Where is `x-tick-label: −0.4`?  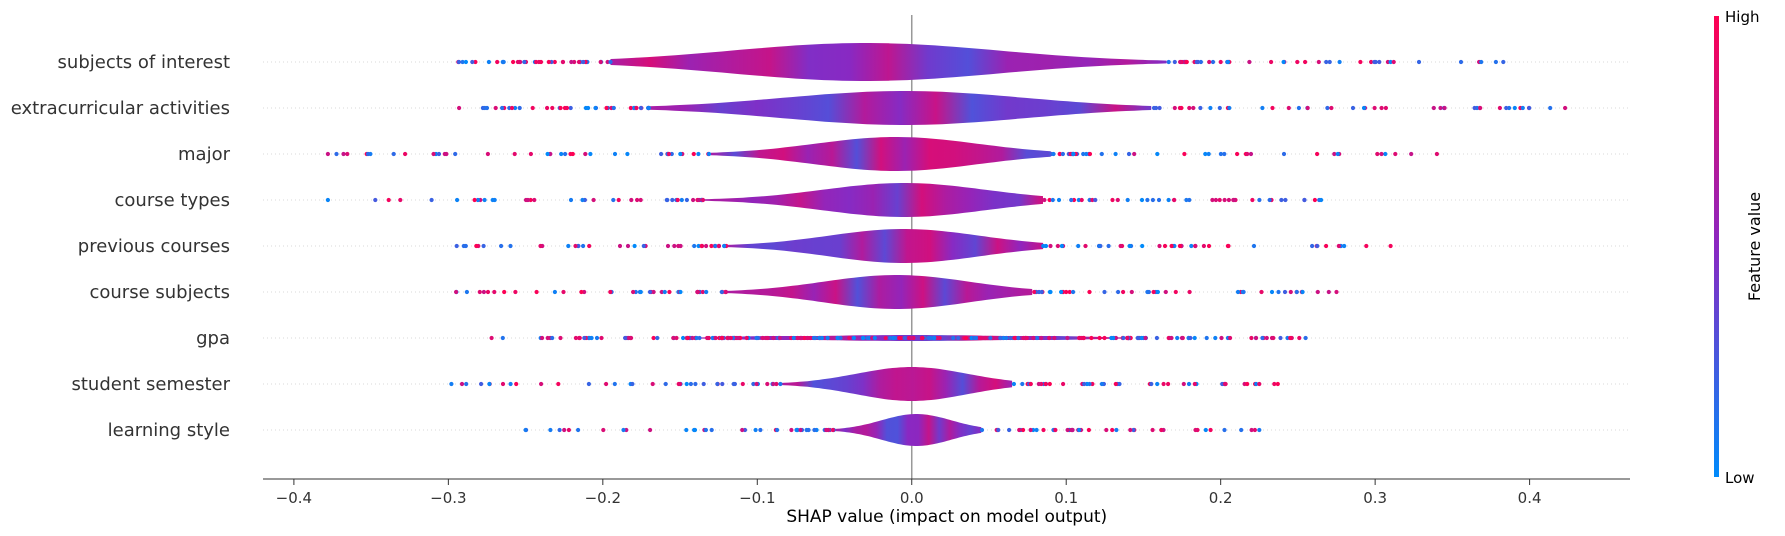 x-tick-label: −0.4 is located at coordinates (294, 498).